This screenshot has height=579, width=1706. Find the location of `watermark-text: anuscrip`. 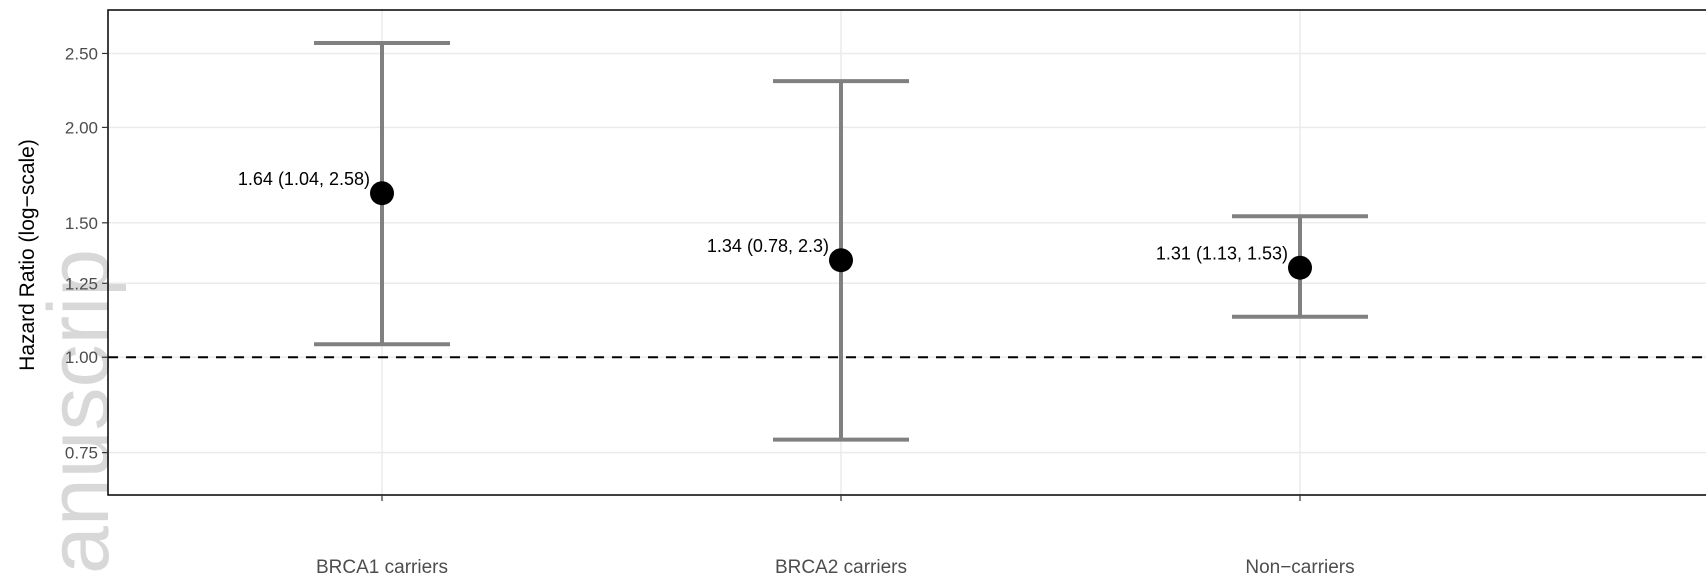

watermark-text: anuscrip is located at coordinates (79, 411).